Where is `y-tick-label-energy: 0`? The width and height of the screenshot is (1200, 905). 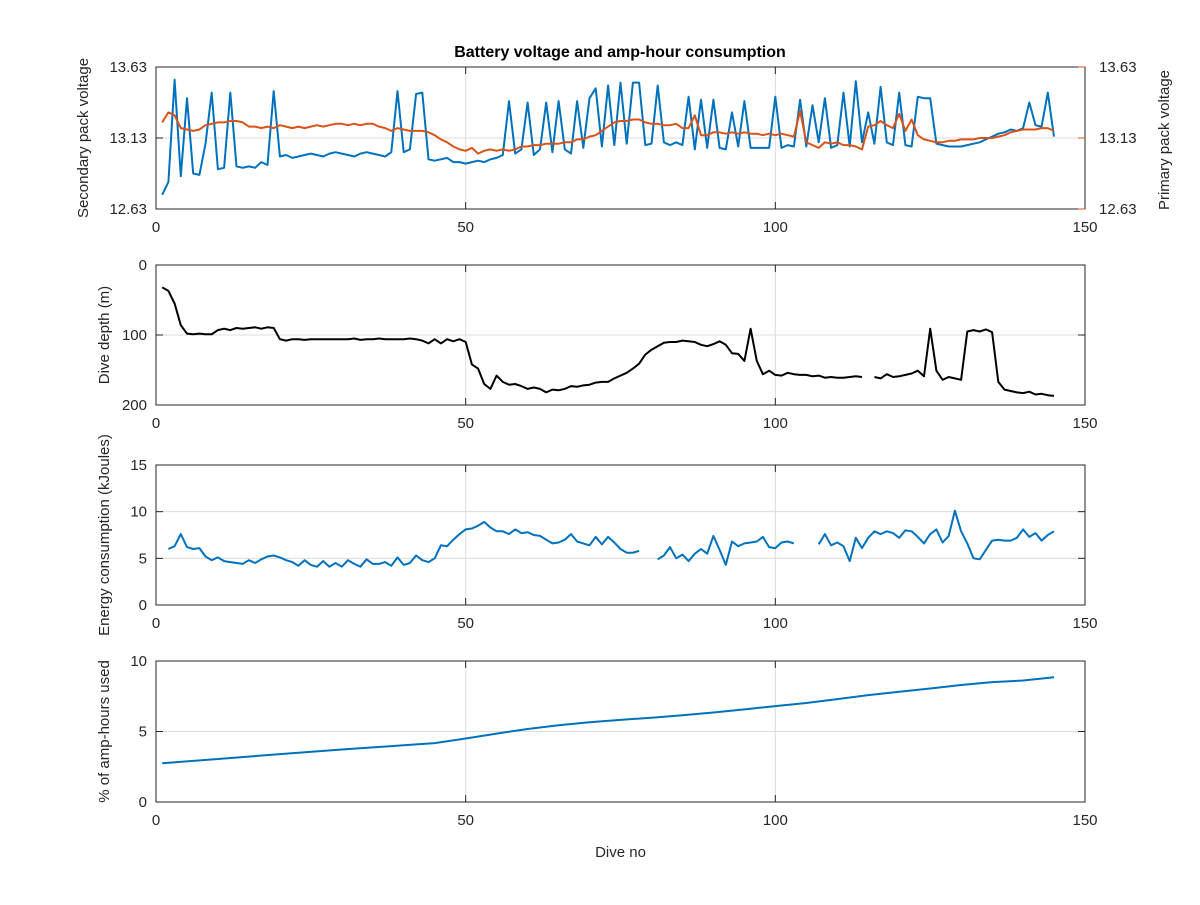
y-tick-label-energy: 0 is located at coordinates (143, 605).